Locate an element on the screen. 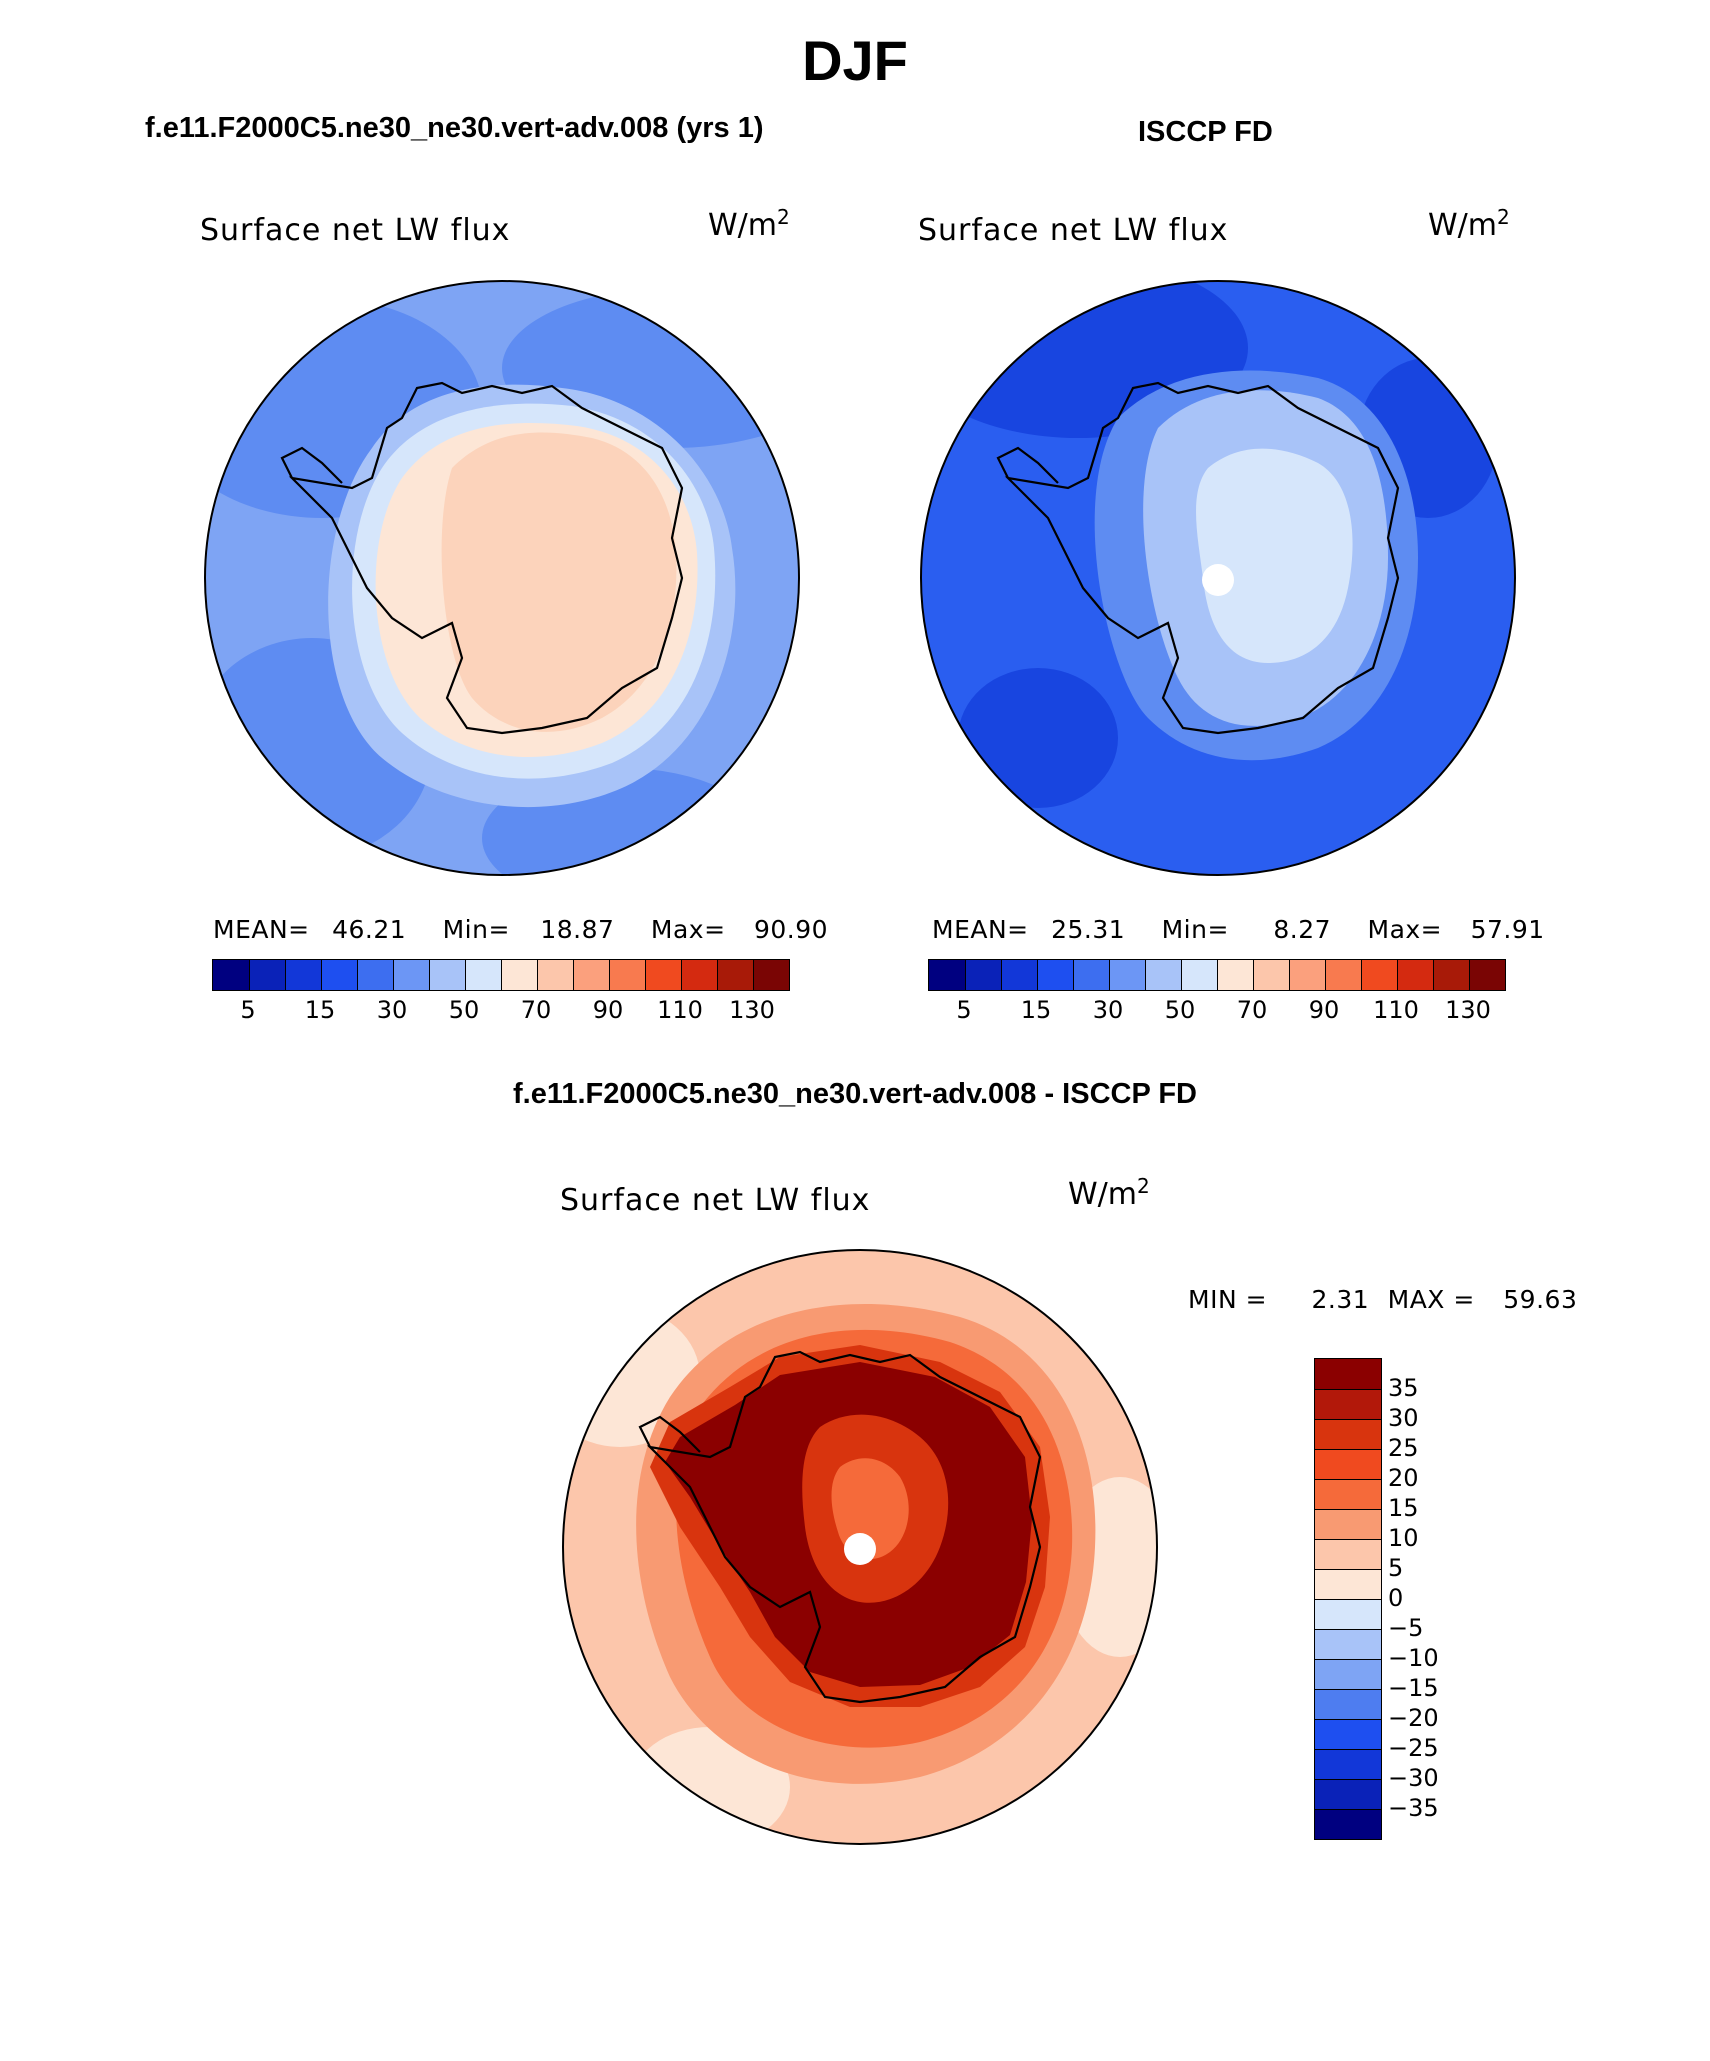 The height and width of the screenshot is (2061, 1710). diff-colorbar is located at coordinates (1348, 1599).